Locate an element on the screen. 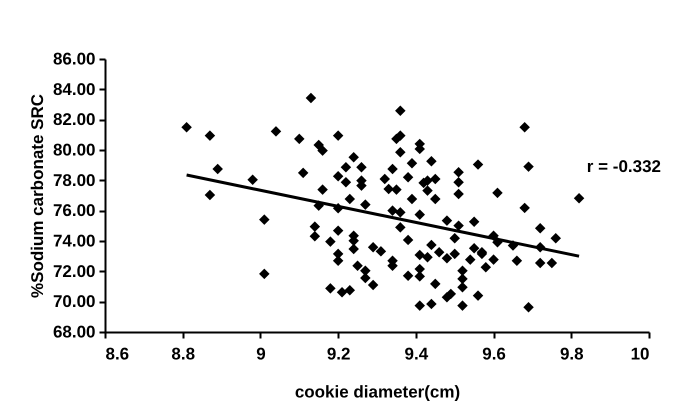  y-tick-label: 68.00 is located at coordinates (74, 332).